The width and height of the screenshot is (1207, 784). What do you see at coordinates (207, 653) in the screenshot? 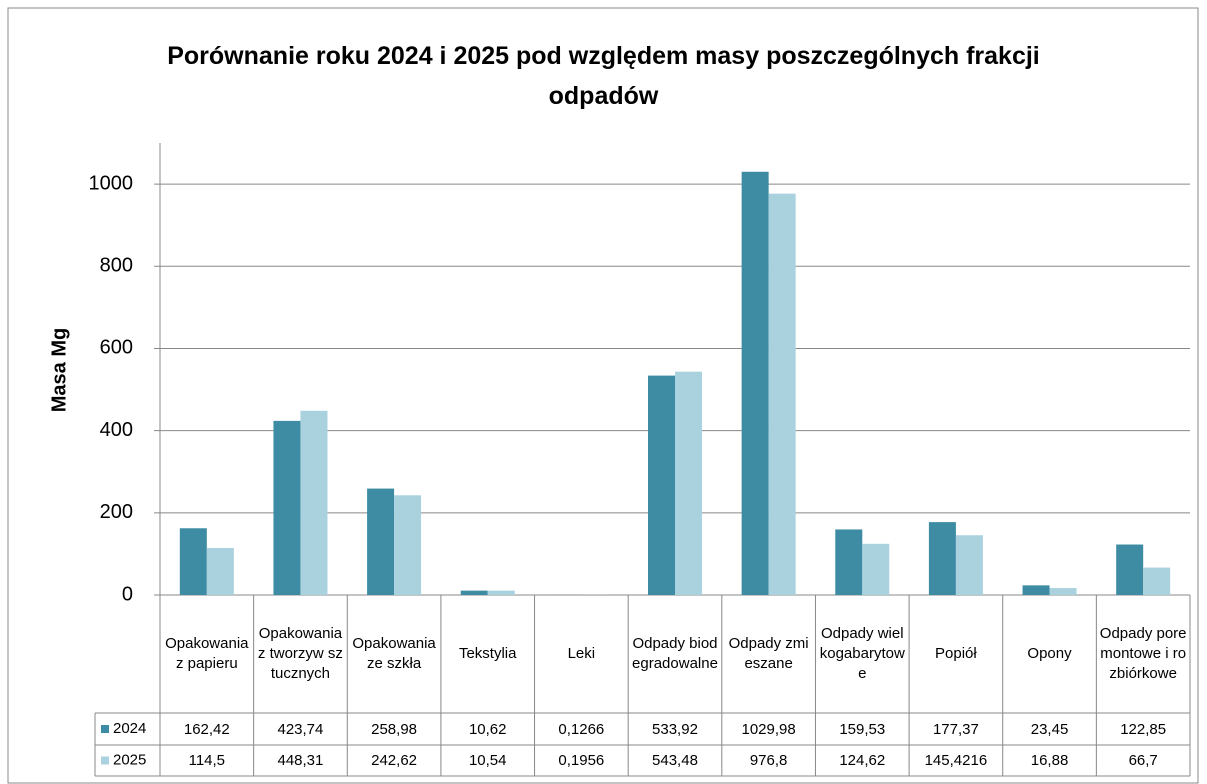
I see `x-tick-label: Opakowania z papieru` at bounding box center [207, 653].